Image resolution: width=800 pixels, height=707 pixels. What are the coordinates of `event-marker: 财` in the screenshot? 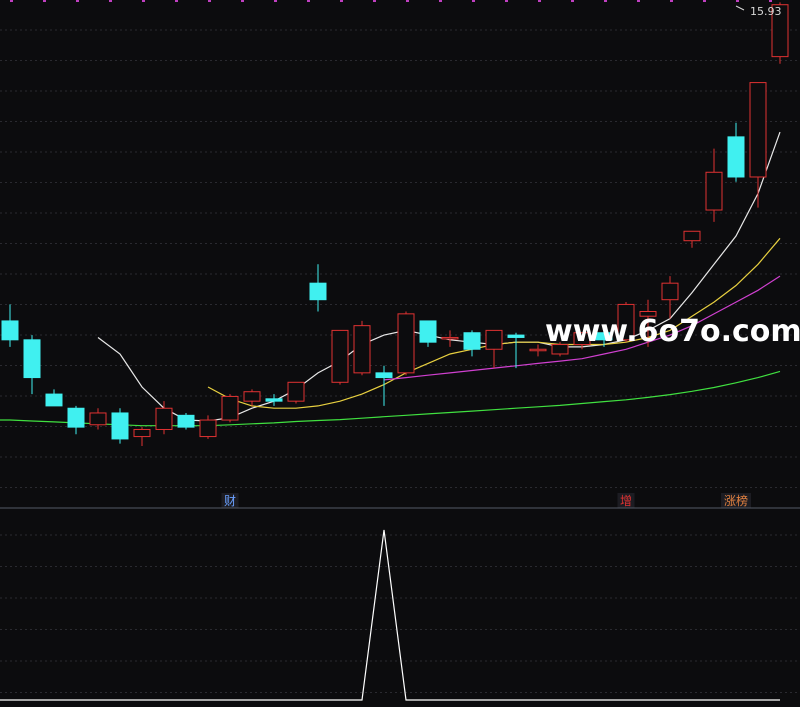 It's located at (230, 500).